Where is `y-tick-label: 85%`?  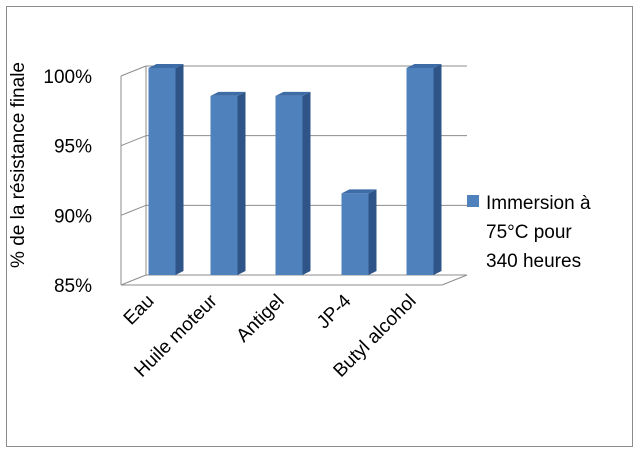
y-tick-label: 85% is located at coordinates (73, 286).